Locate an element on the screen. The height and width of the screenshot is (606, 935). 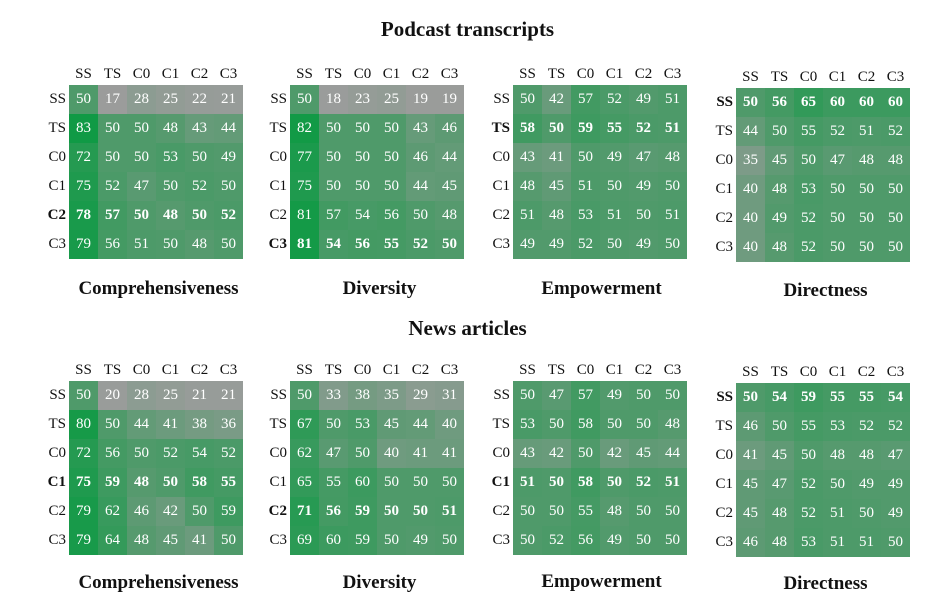
heatmap-cell: 59 is located at coordinates (112, 482).